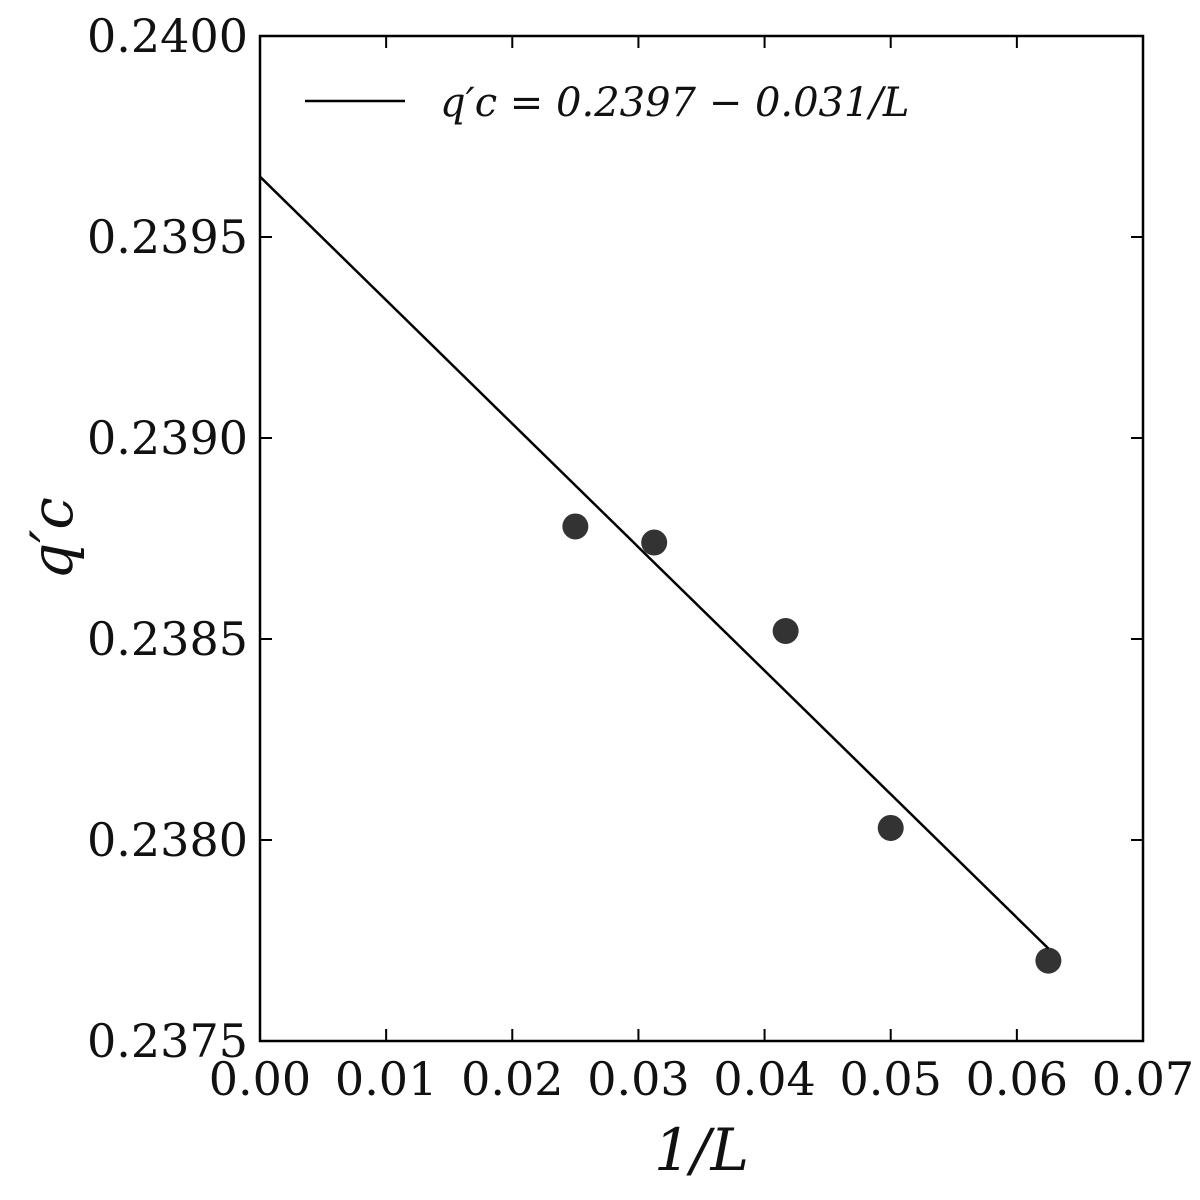  What do you see at coordinates (675, 103) in the screenshot?
I see `legend-label: q′c = 0.2397 − 0.031/L` at bounding box center [675, 103].